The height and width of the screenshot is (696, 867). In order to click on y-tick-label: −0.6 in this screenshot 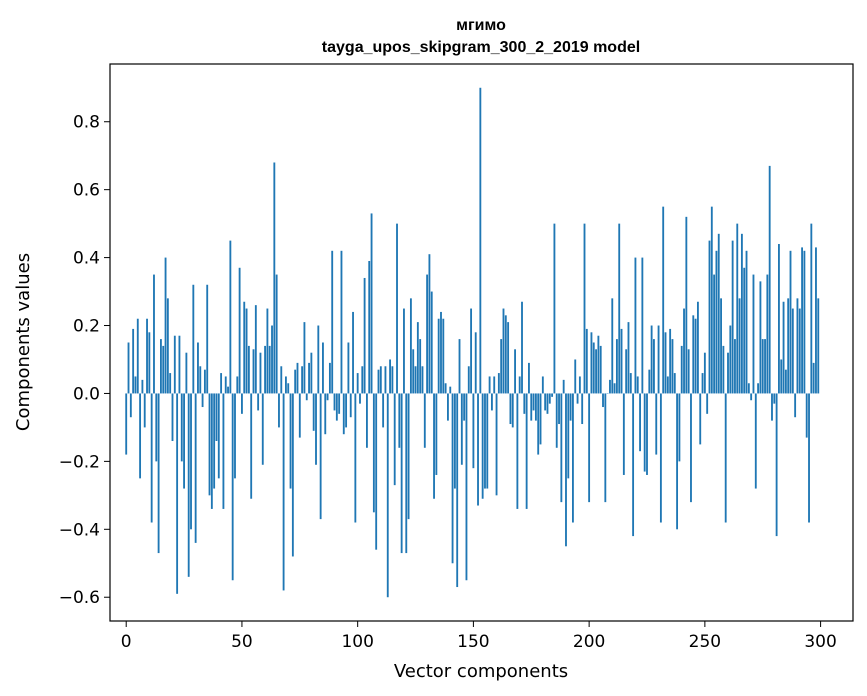, I will do `click(79, 598)`.